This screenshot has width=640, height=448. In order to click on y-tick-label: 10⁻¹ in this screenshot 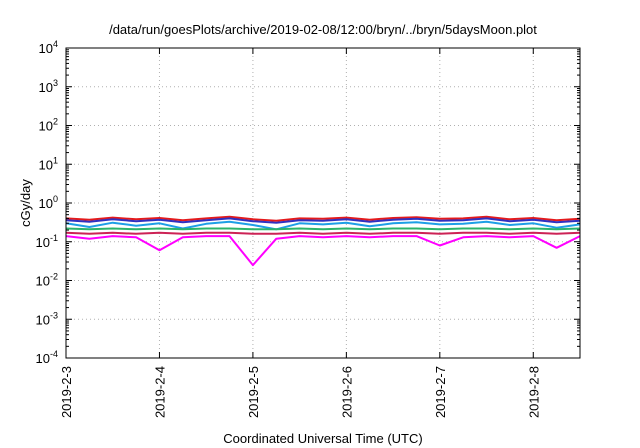, I will do `click(47, 241)`.